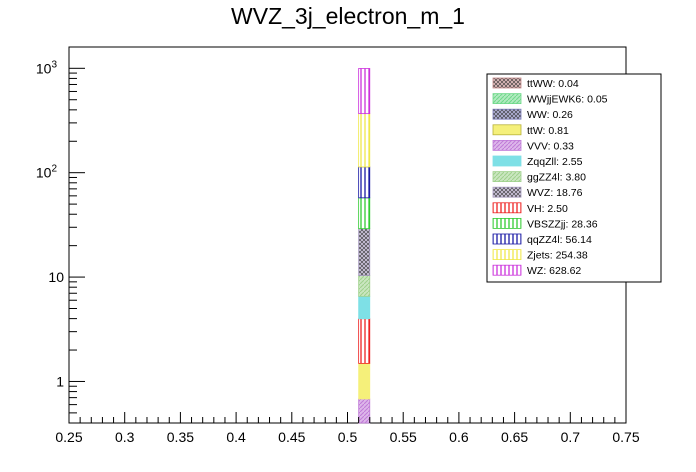 The width and height of the screenshot is (696, 472). What do you see at coordinates (364, 252) in the screenshot?
I see `bar-segment-wvz` at bounding box center [364, 252].